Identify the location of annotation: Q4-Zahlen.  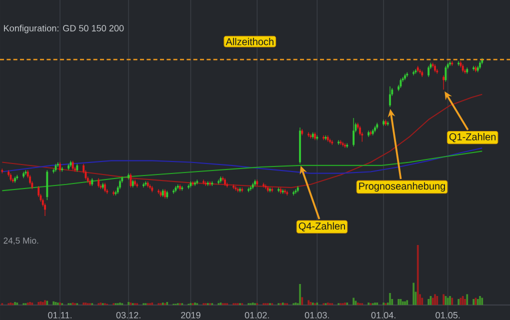
(321, 227).